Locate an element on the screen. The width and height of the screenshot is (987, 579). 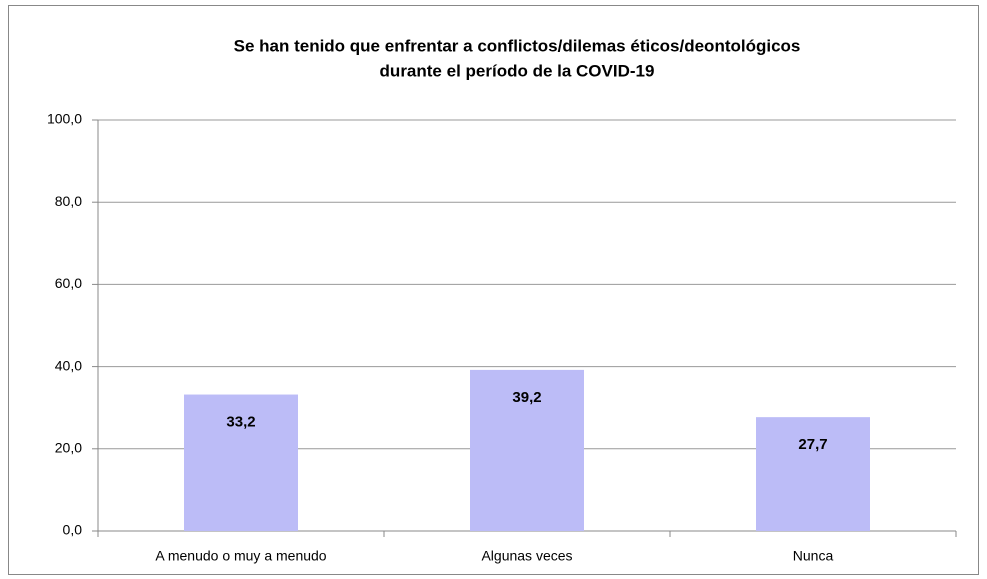
x-tick-label: Algunas veces is located at coordinates (526, 556).